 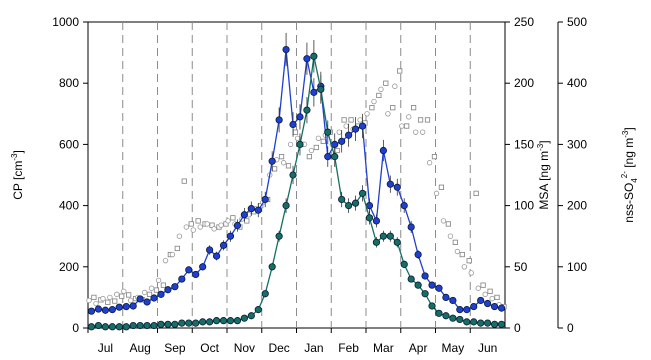 I want to click on msa-tick-label: 100, so click(x=524, y=206).